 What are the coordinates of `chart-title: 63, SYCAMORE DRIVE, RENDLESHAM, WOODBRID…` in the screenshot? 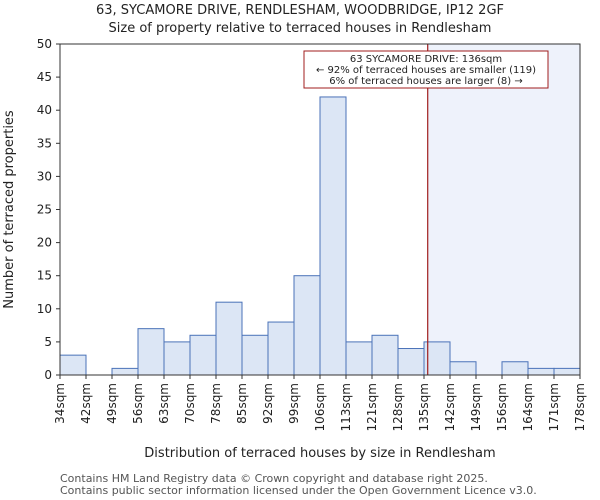 It's located at (300, 10).